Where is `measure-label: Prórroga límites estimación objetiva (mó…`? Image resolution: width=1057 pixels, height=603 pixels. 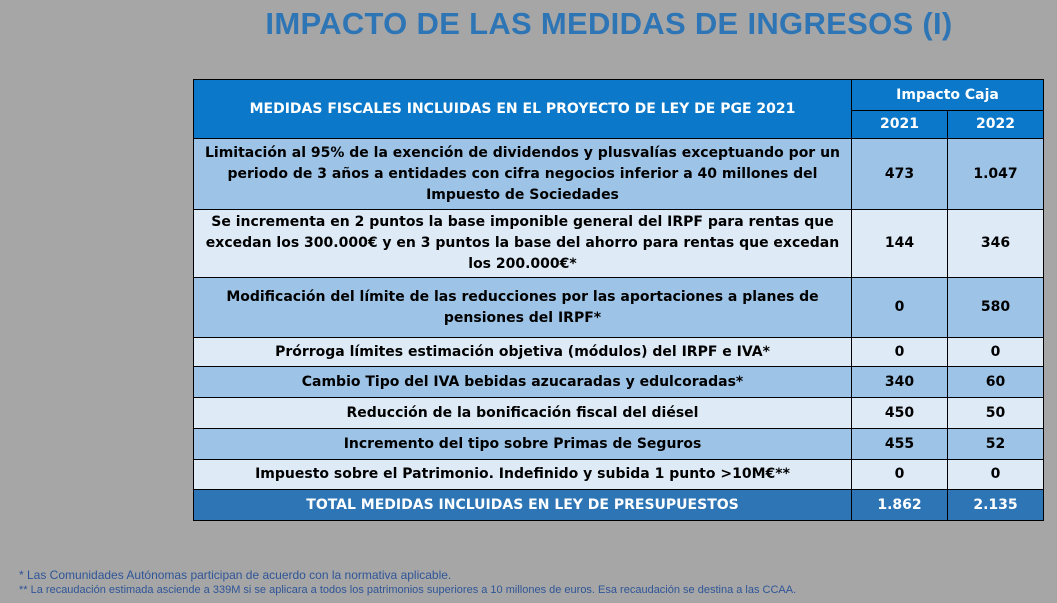
measure-label: Prórroga límites estimación objetiva (mó… is located at coordinates (522, 352).